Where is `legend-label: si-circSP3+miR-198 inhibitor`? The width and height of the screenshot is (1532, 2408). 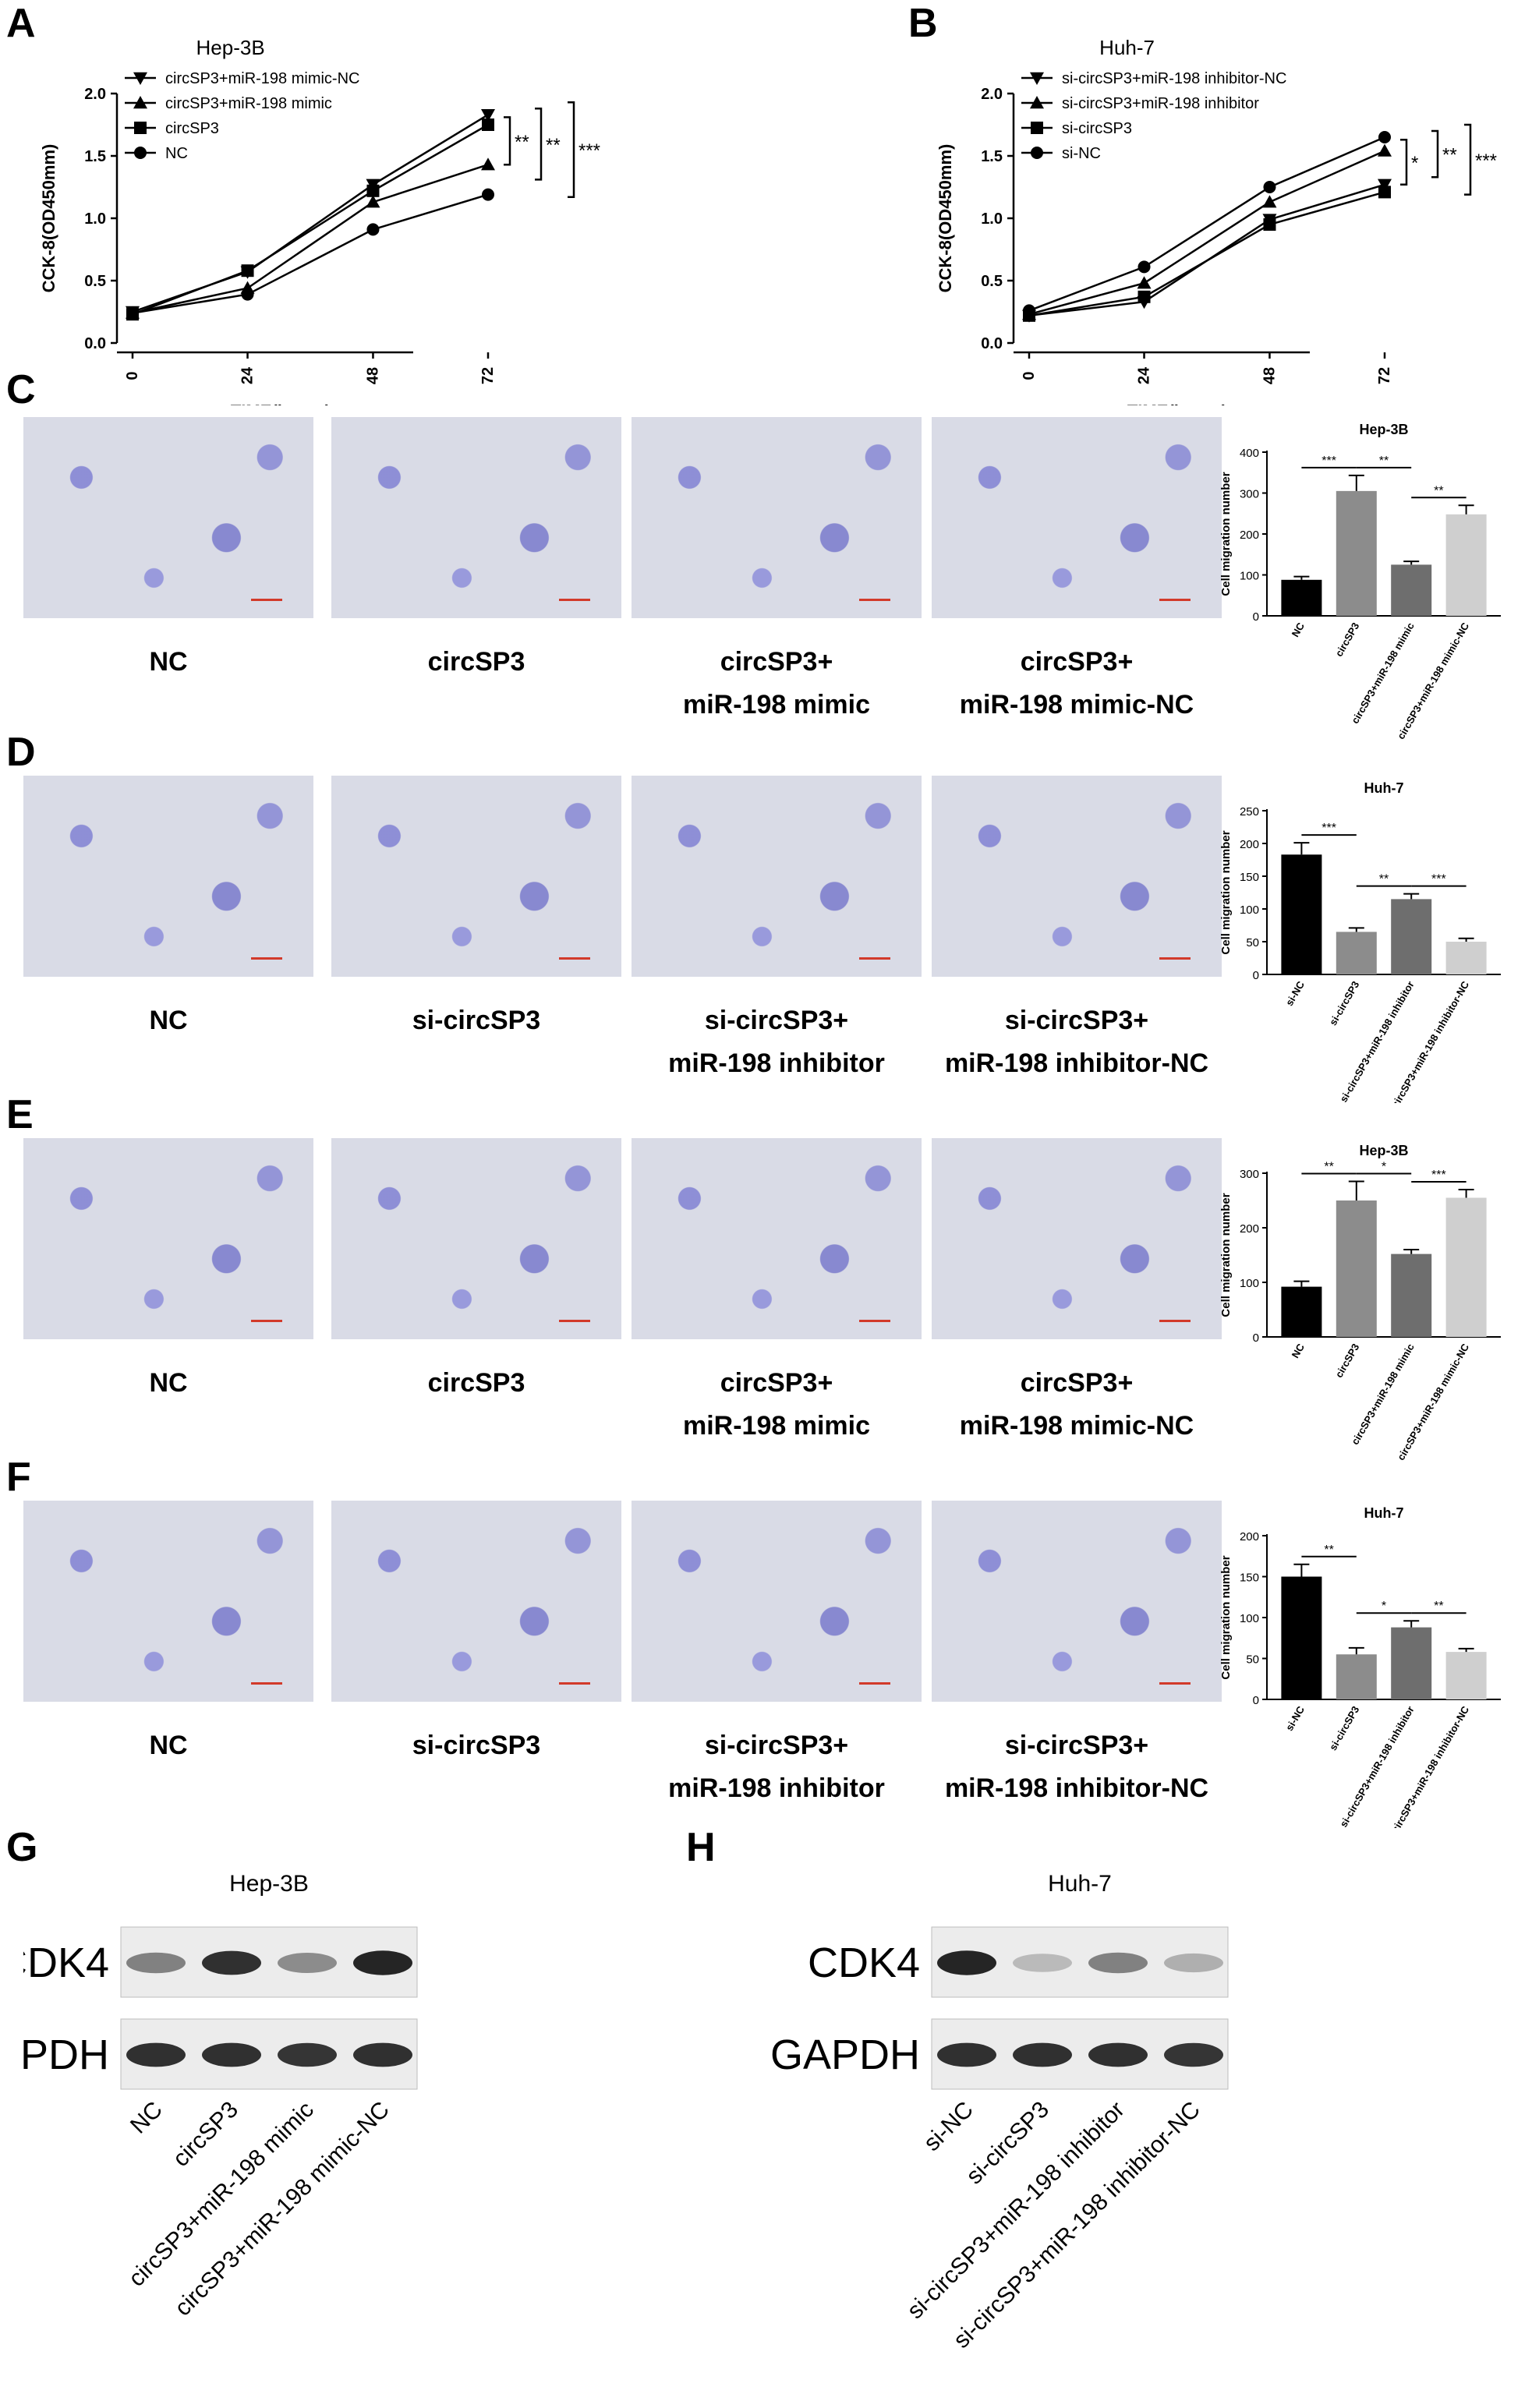 legend-label: si-circSP3+miR-198 inhibitor is located at coordinates (1160, 103).